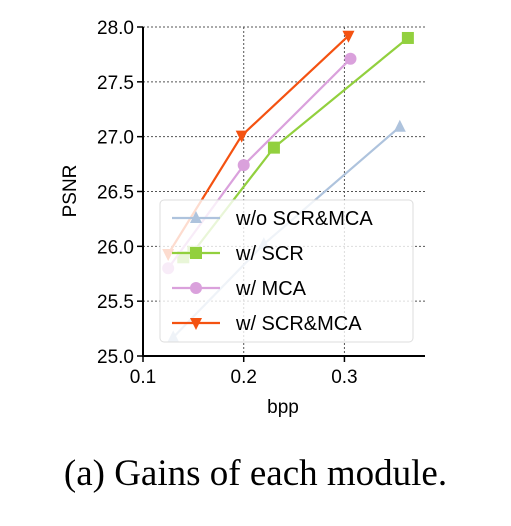 This screenshot has width=511, height=526. Describe the element at coordinates (115, 193) in the screenshot. I see `y-tick-label: 26.5` at that location.